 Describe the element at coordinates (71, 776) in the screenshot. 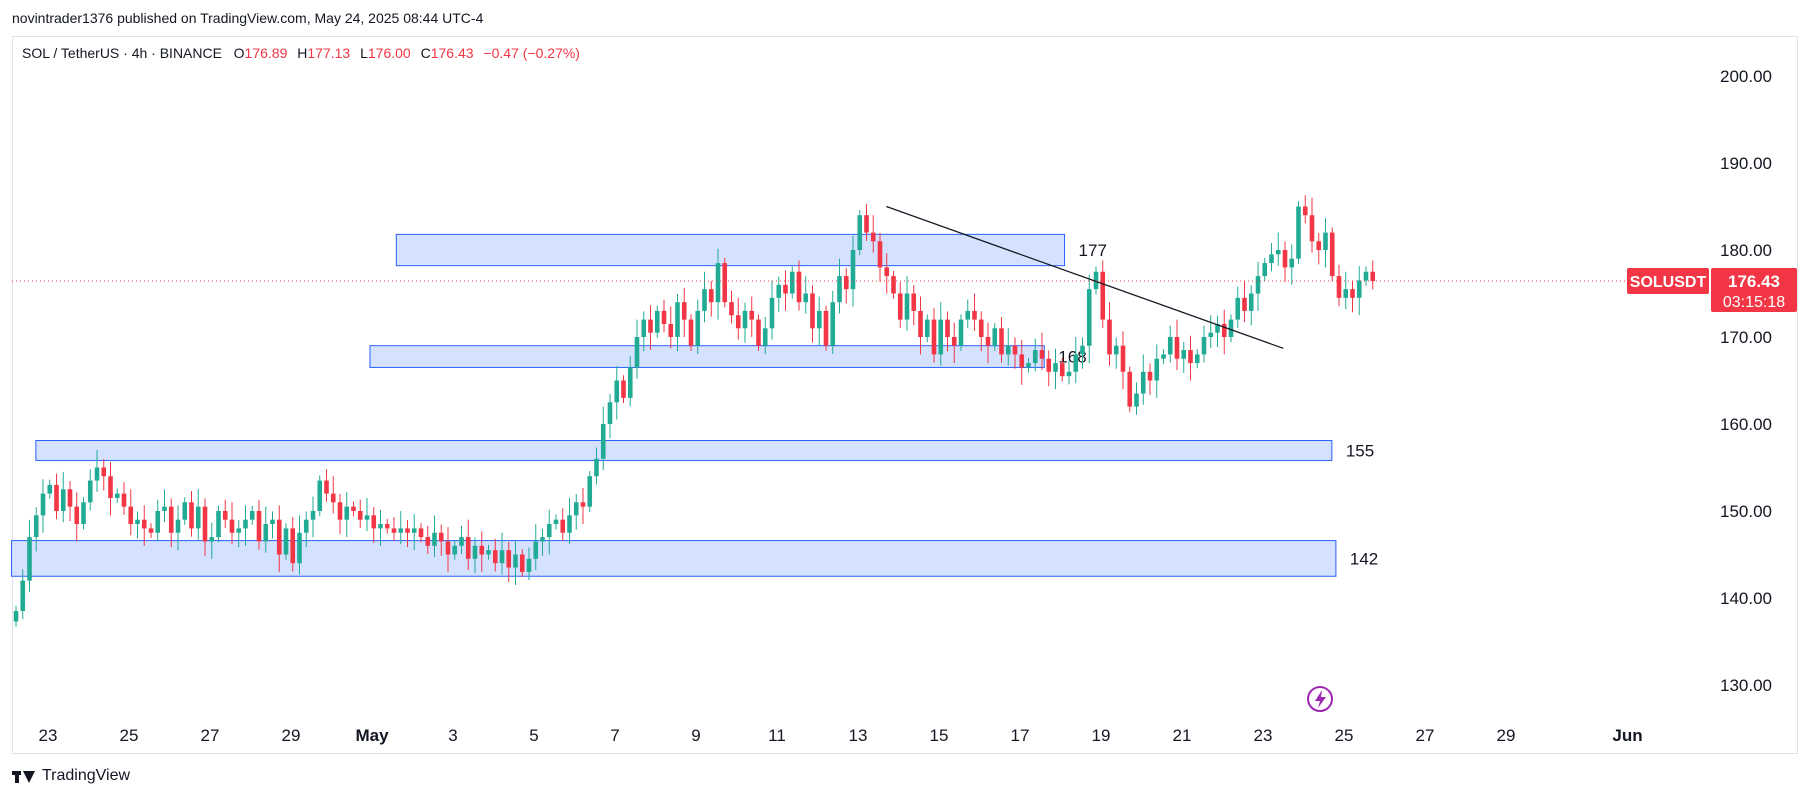

I see `tradingview-footer: TradingView` at that location.